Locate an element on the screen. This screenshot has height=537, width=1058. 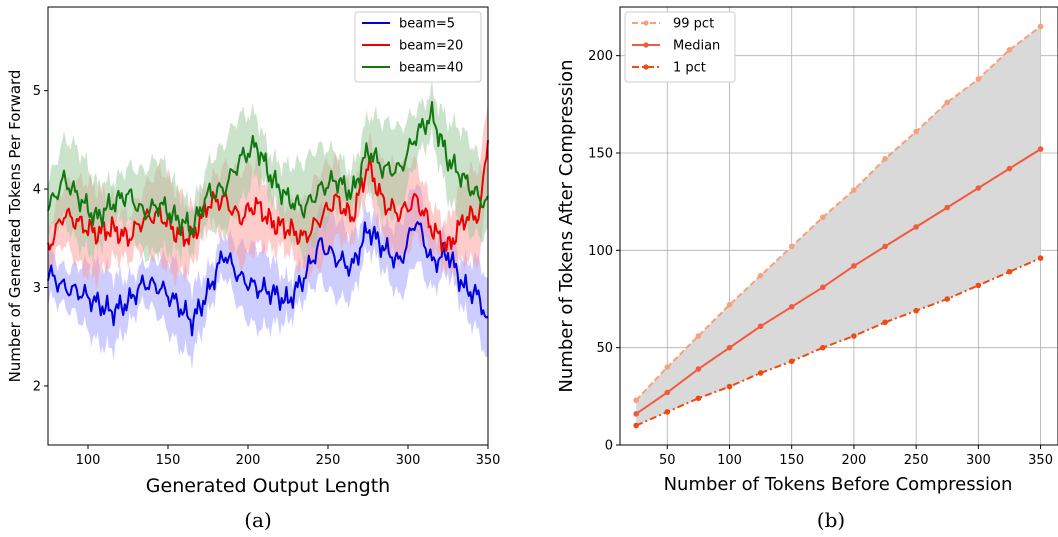
a-legend-entry-1: beam=5 is located at coordinates (408, 24).